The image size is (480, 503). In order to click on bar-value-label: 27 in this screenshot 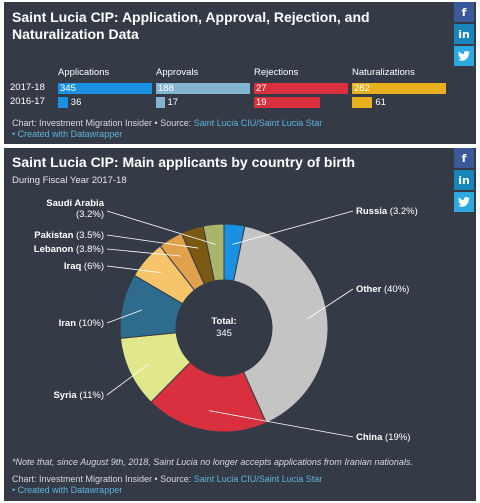, I will do `click(261, 88)`.